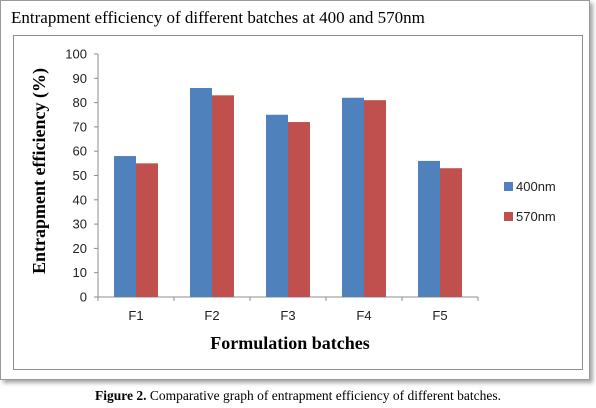 The height and width of the screenshot is (408, 596). What do you see at coordinates (290, 343) in the screenshot?
I see `x-axis-title: Formulation batches` at bounding box center [290, 343].